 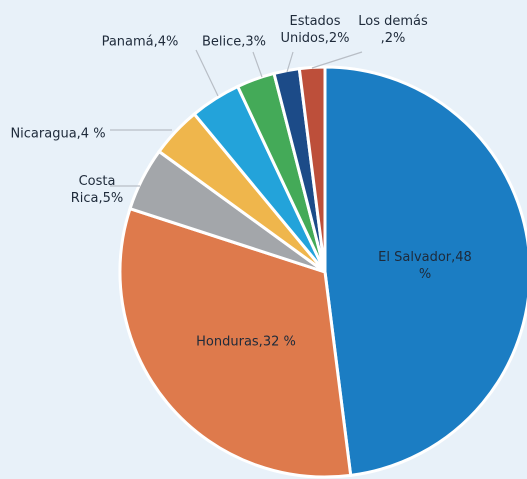 I want to click on data-label: Nicaragua,4 %, so click(x=58, y=134).